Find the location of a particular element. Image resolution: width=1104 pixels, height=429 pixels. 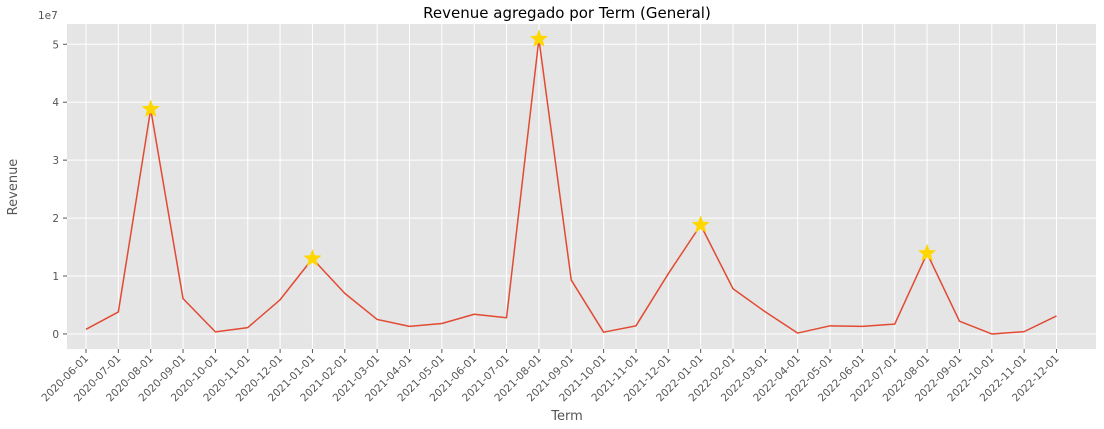

x-axis-label: Term is located at coordinates (566, 416).